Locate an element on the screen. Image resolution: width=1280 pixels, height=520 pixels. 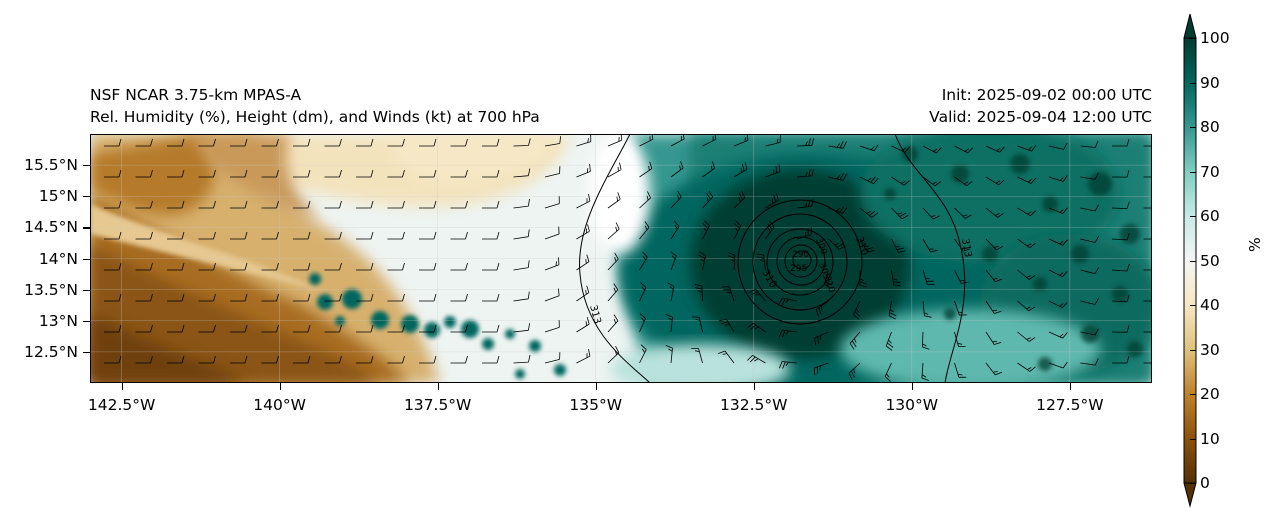
colorbar-tick-label: 70 is located at coordinates (1210, 171).